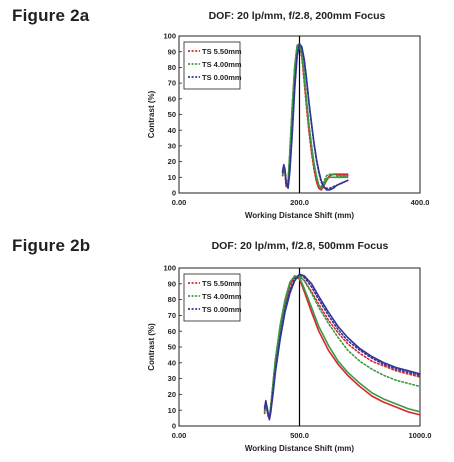 The height and width of the screenshot is (462, 454). What do you see at coordinates (297, 16) in the screenshot?
I see `chart-title-2a: DOF: 20 lp/mm, f/2.8, 200mm Focus` at bounding box center [297, 16].